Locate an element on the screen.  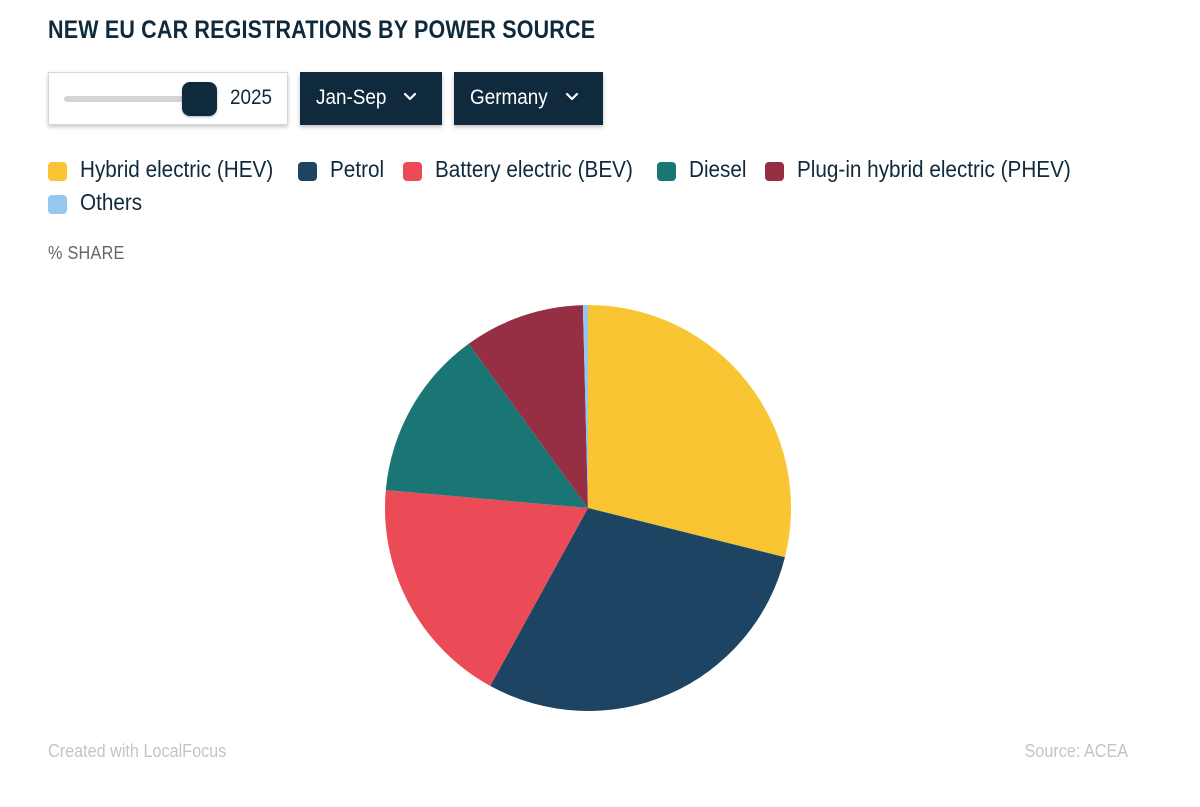
chart-title: NEW EU CAR REGISTRATIONS BY POWER SOURCE is located at coordinates (322, 30).